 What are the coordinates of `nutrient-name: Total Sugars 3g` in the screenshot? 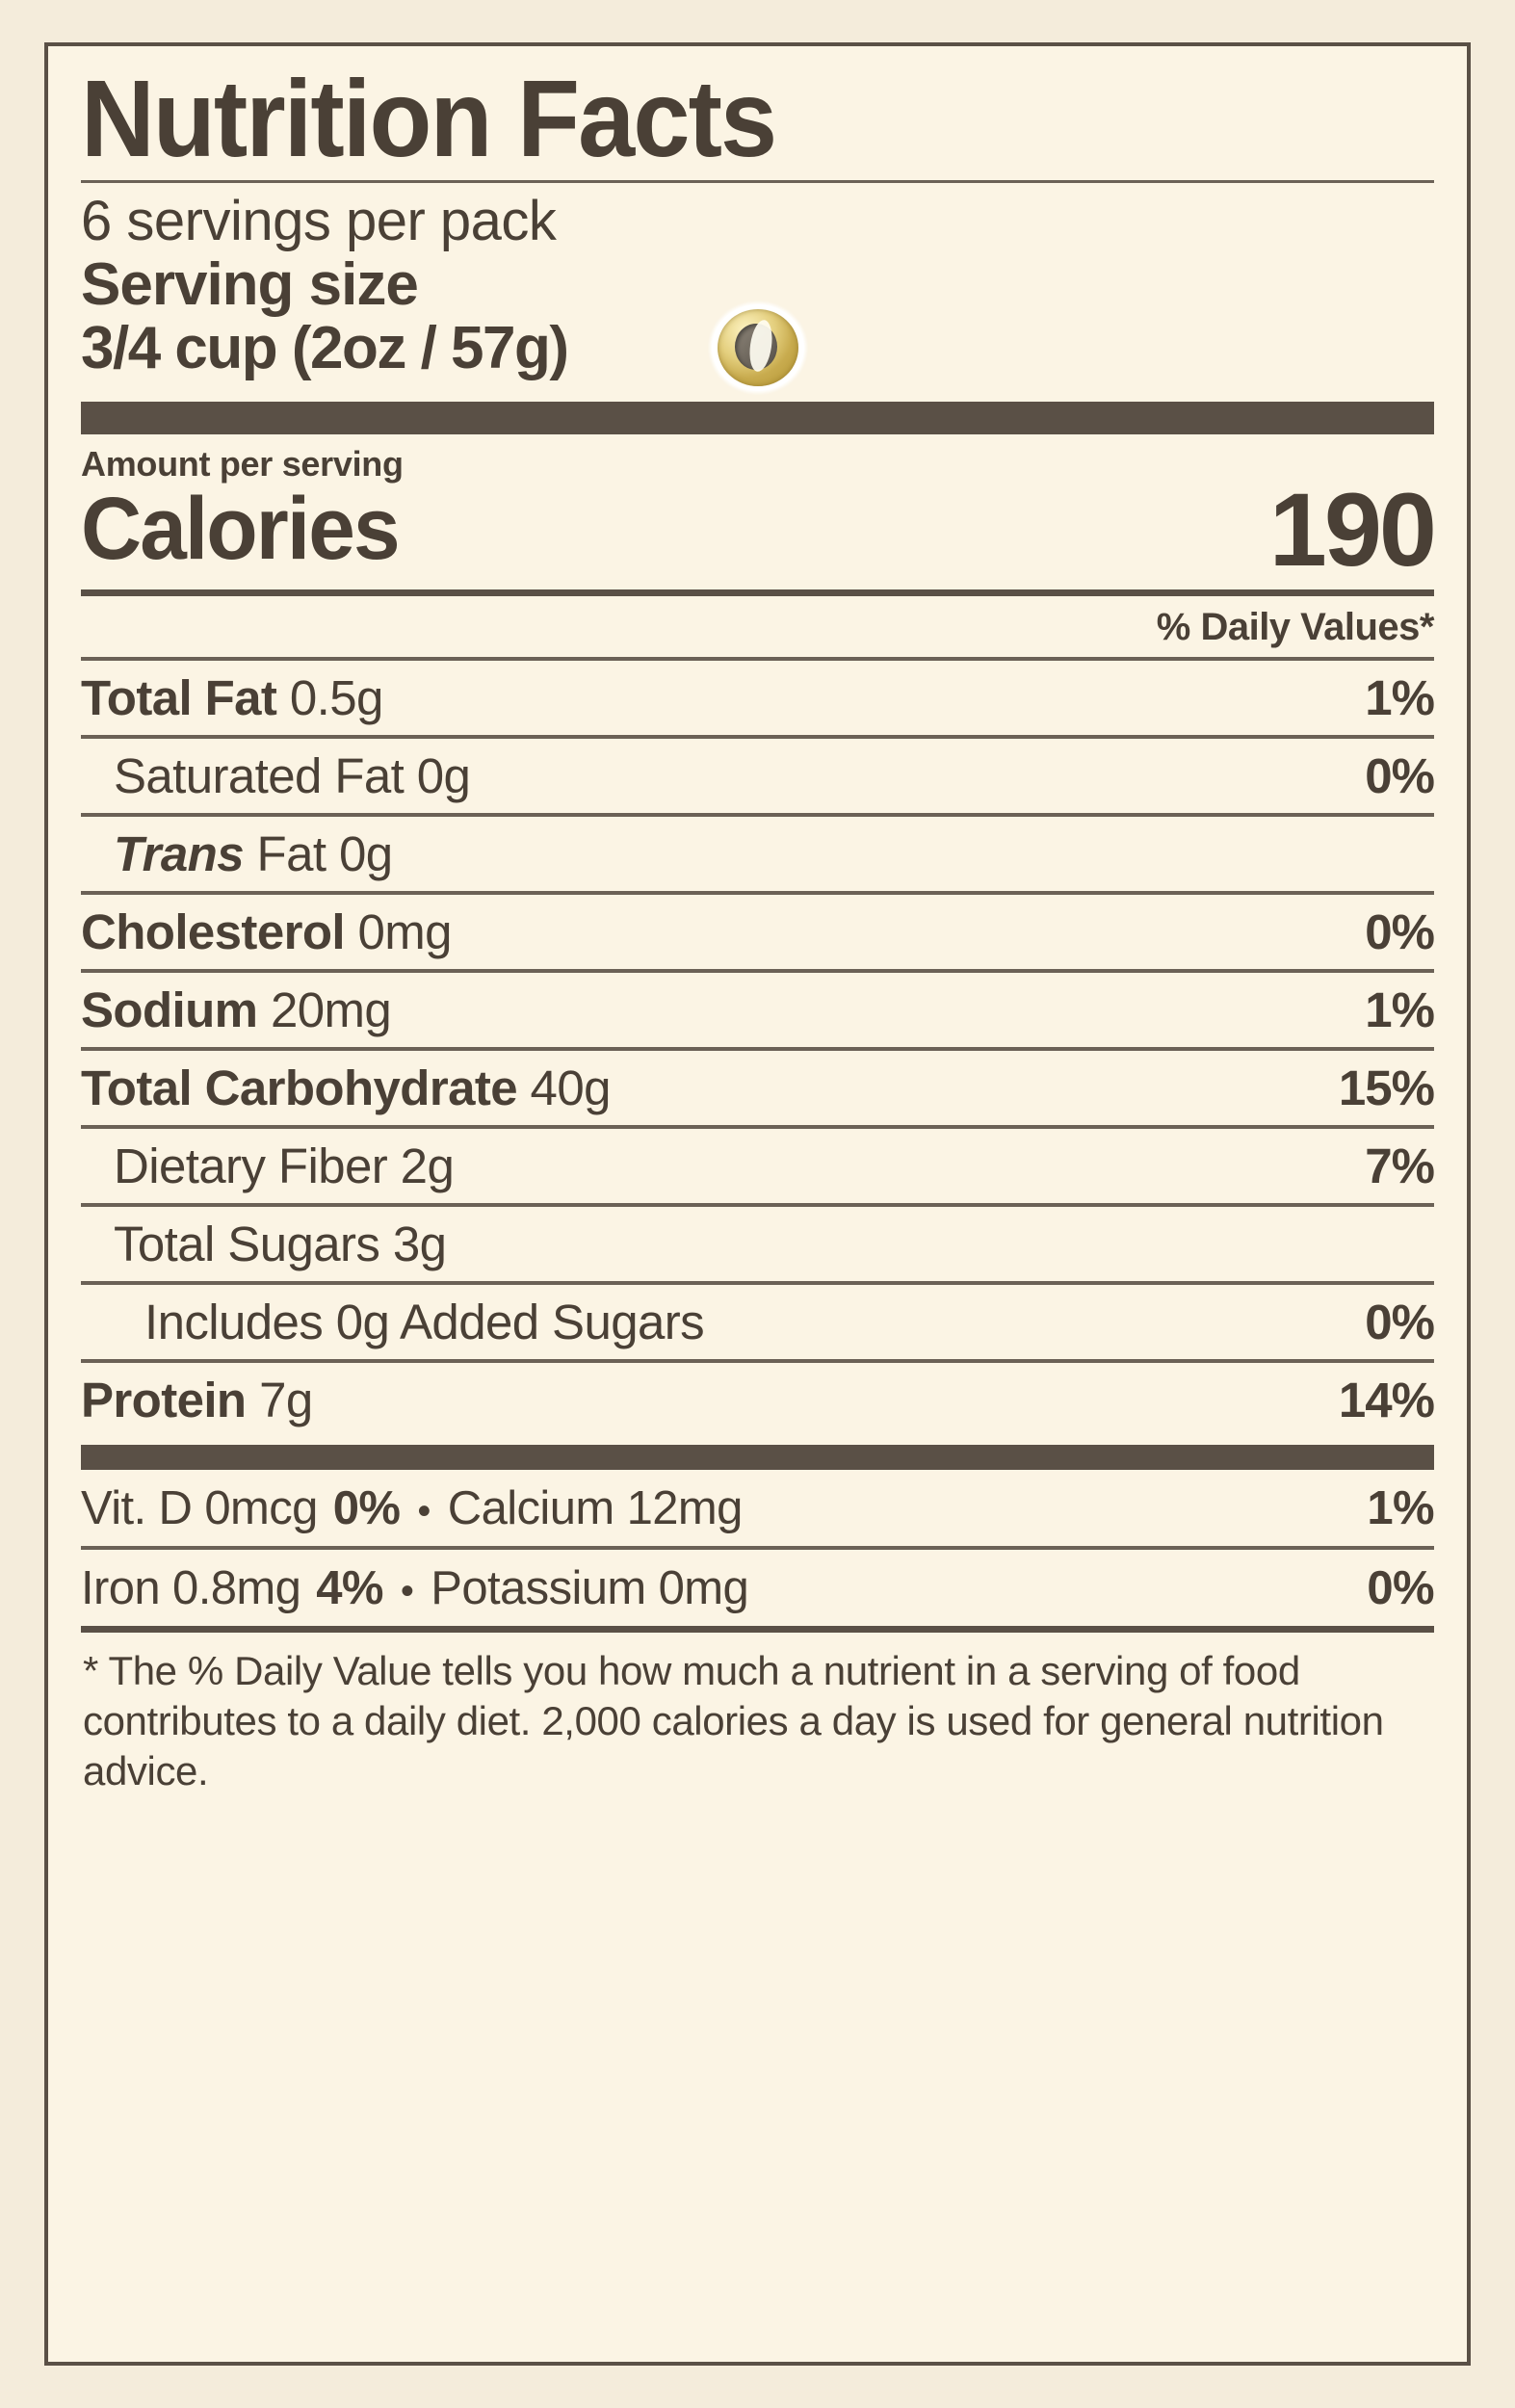 It's located at (281, 1243).